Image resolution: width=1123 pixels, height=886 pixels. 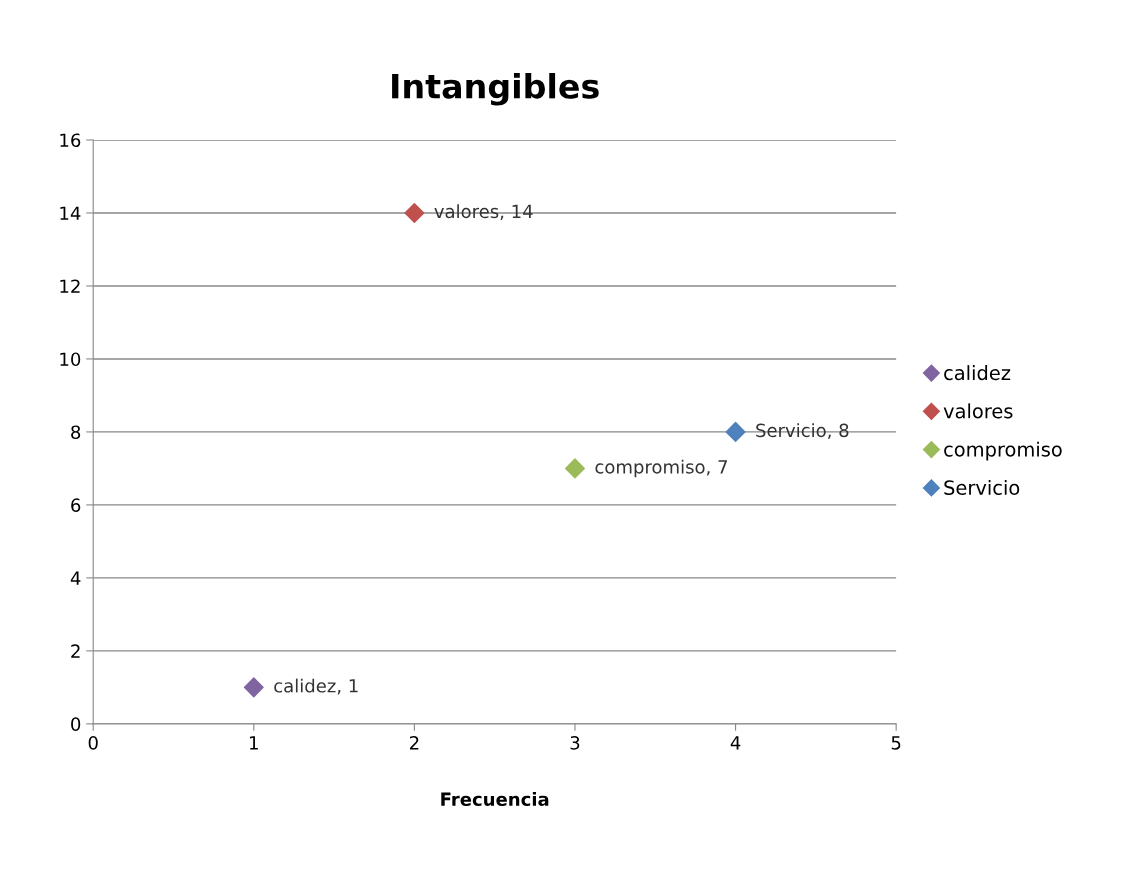 I want to click on y-tick-label: 0, so click(x=76, y=724).